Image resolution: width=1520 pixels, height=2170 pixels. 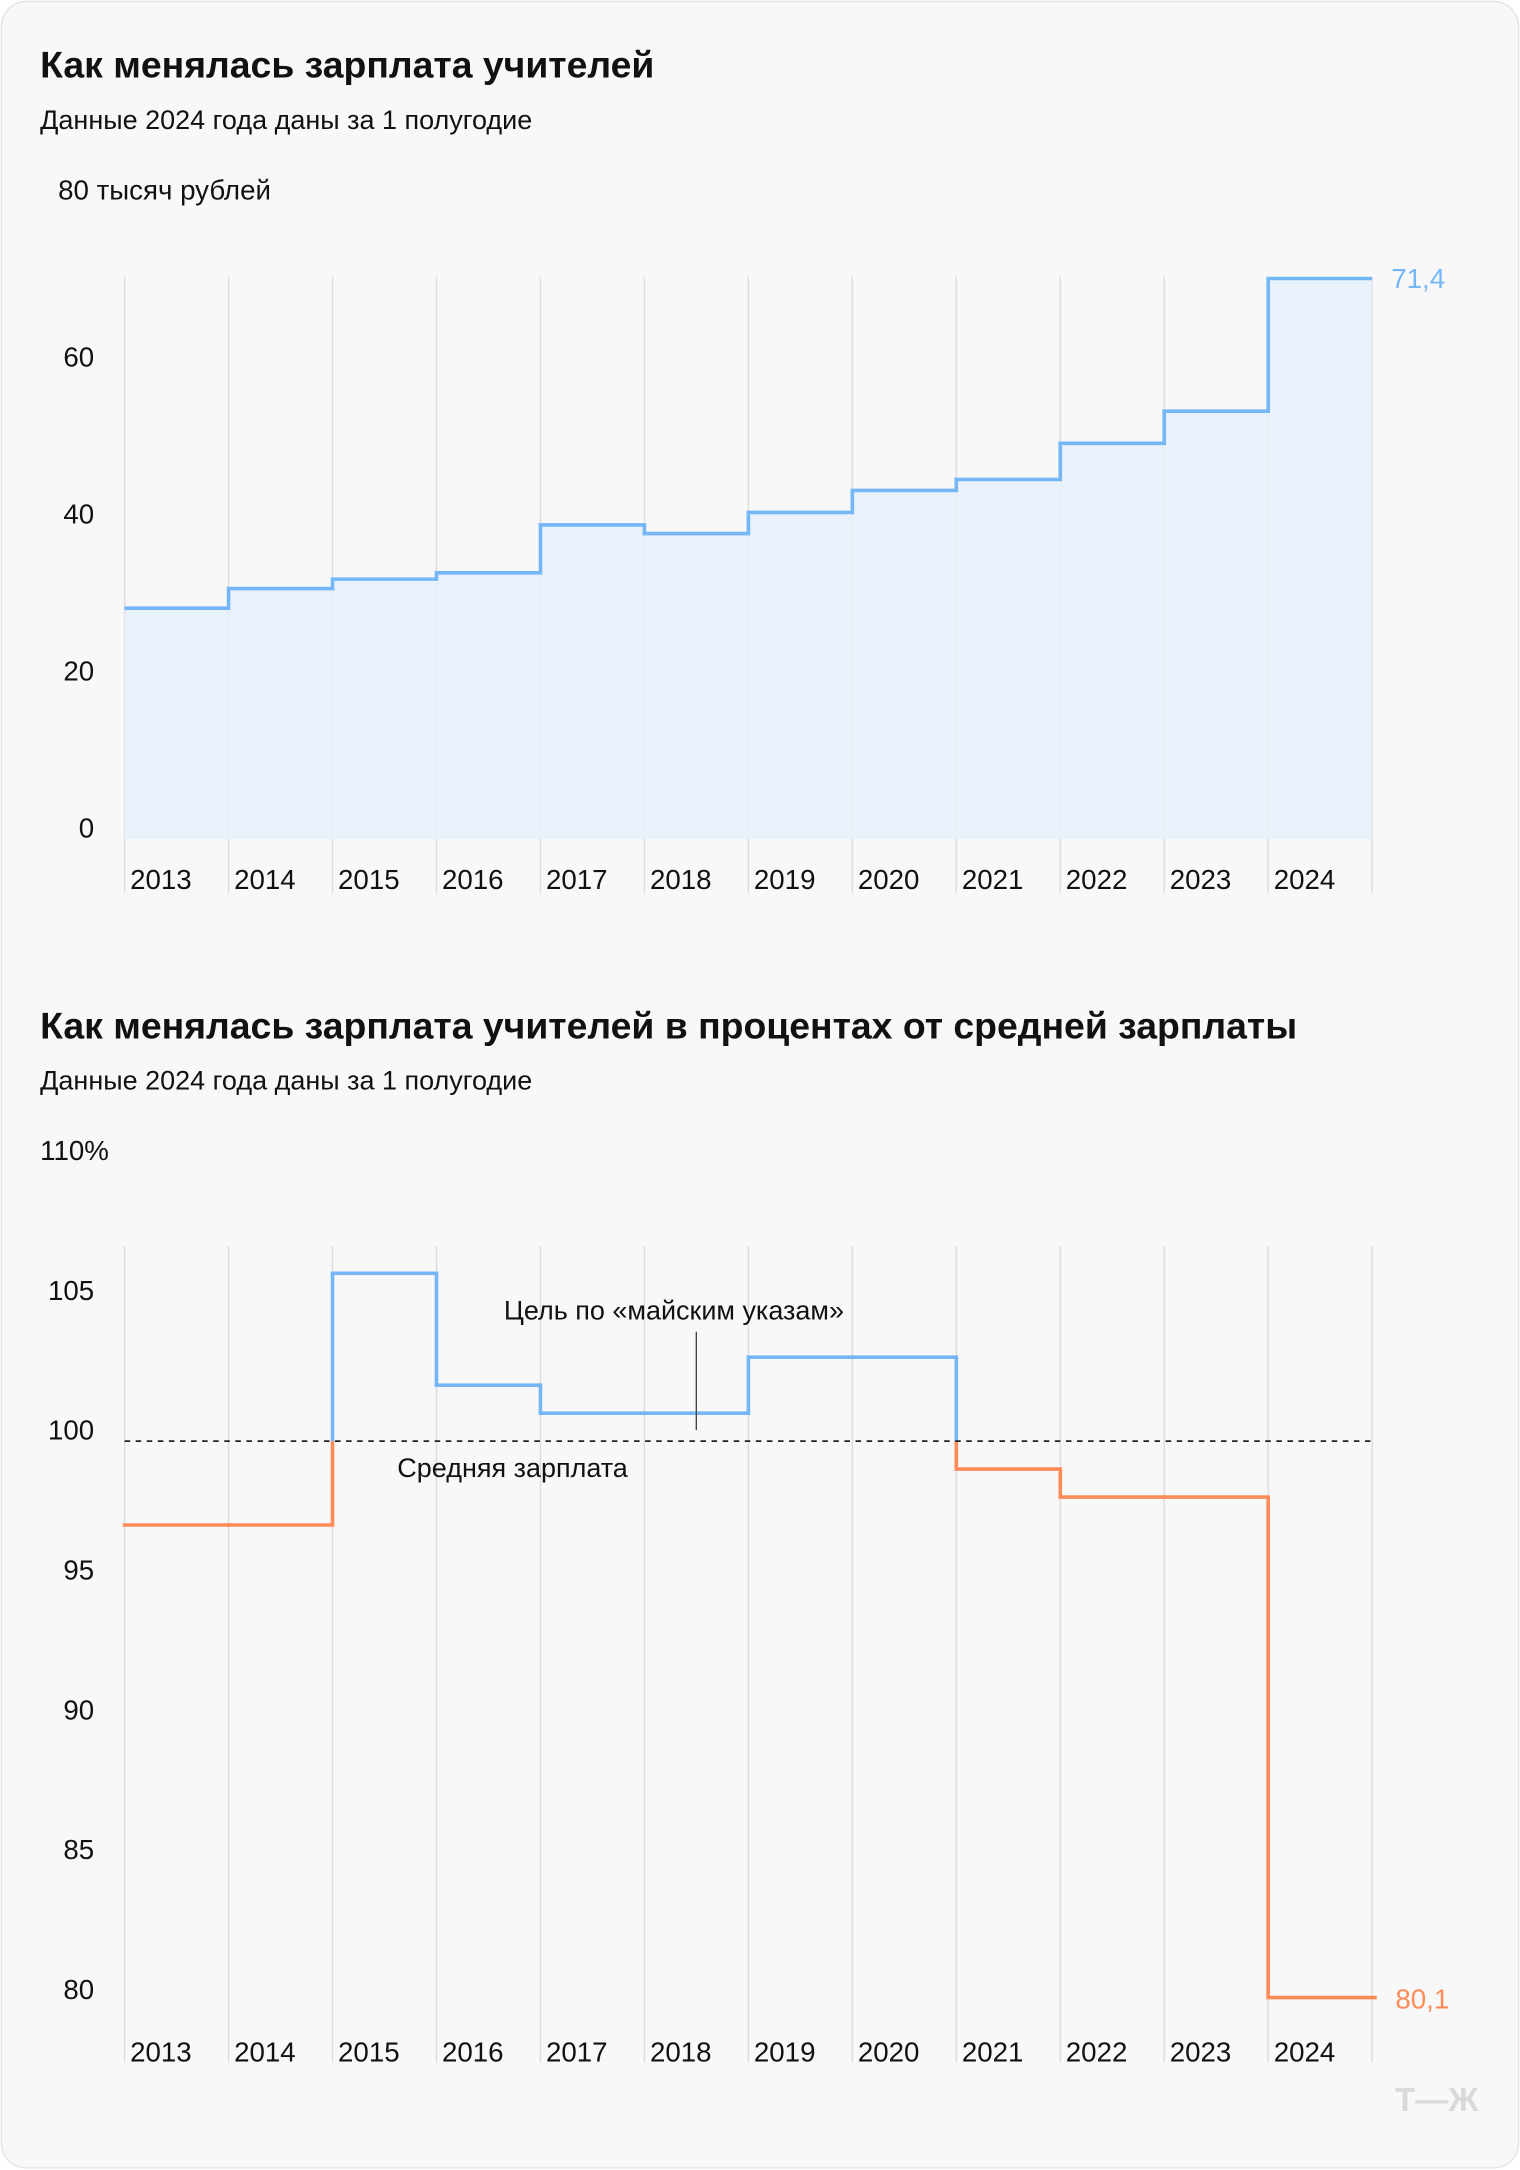 What do you see at coordinates (1437, 2100) in the screenshot?
I see `logo: Т—Ж` at bounding box center [1437, 2100].